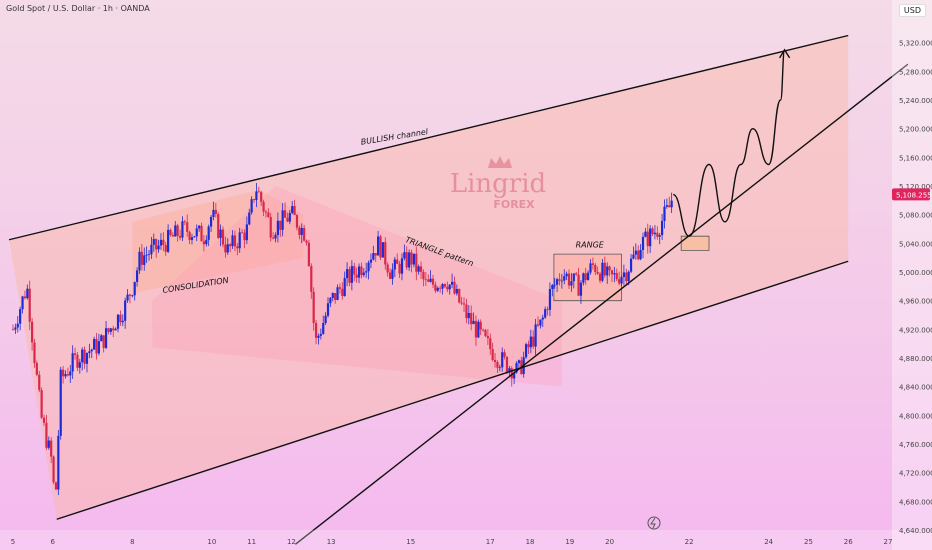 The image size is (932, 550). What do you see at coordinates (848, 542) in the screenshot?
I see `x-tick-label: 26` at bounding box center [848, 542].